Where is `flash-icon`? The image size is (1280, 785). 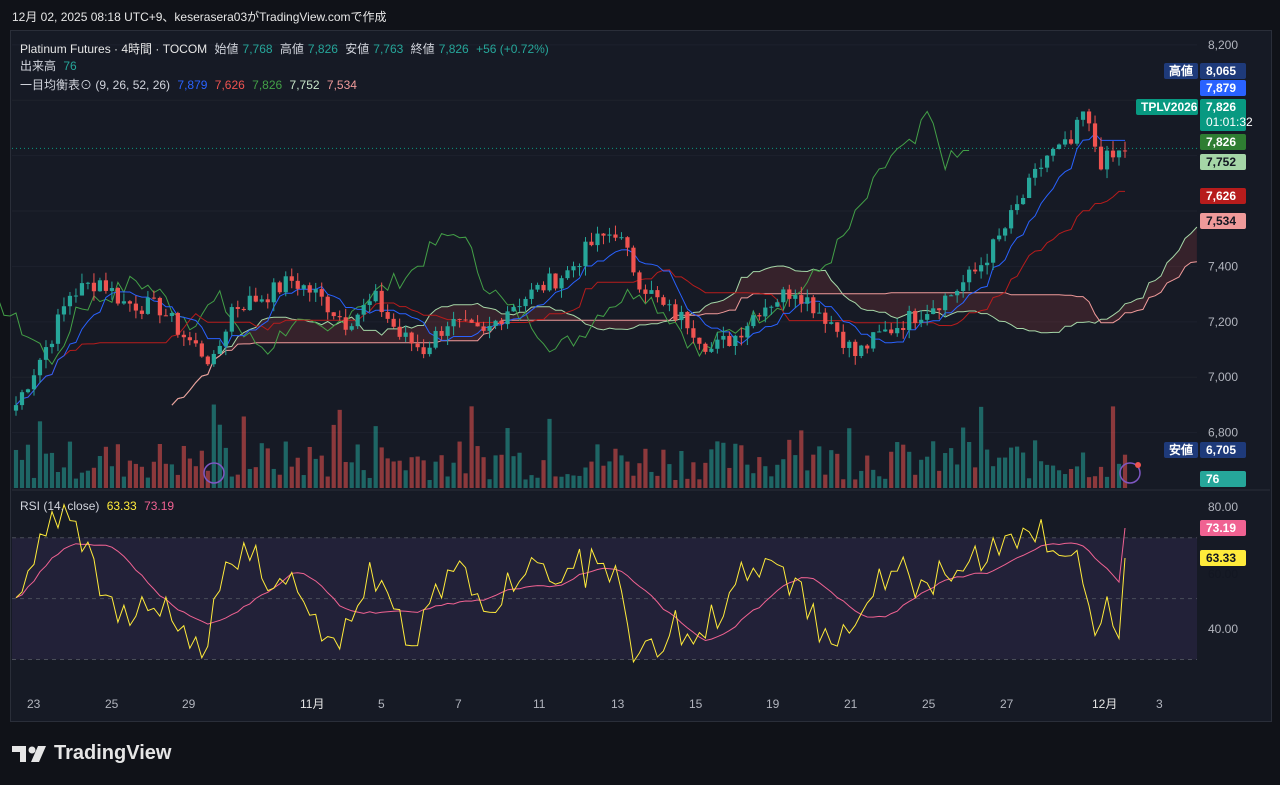 flash-icon is located at coordinates (1130, 473).